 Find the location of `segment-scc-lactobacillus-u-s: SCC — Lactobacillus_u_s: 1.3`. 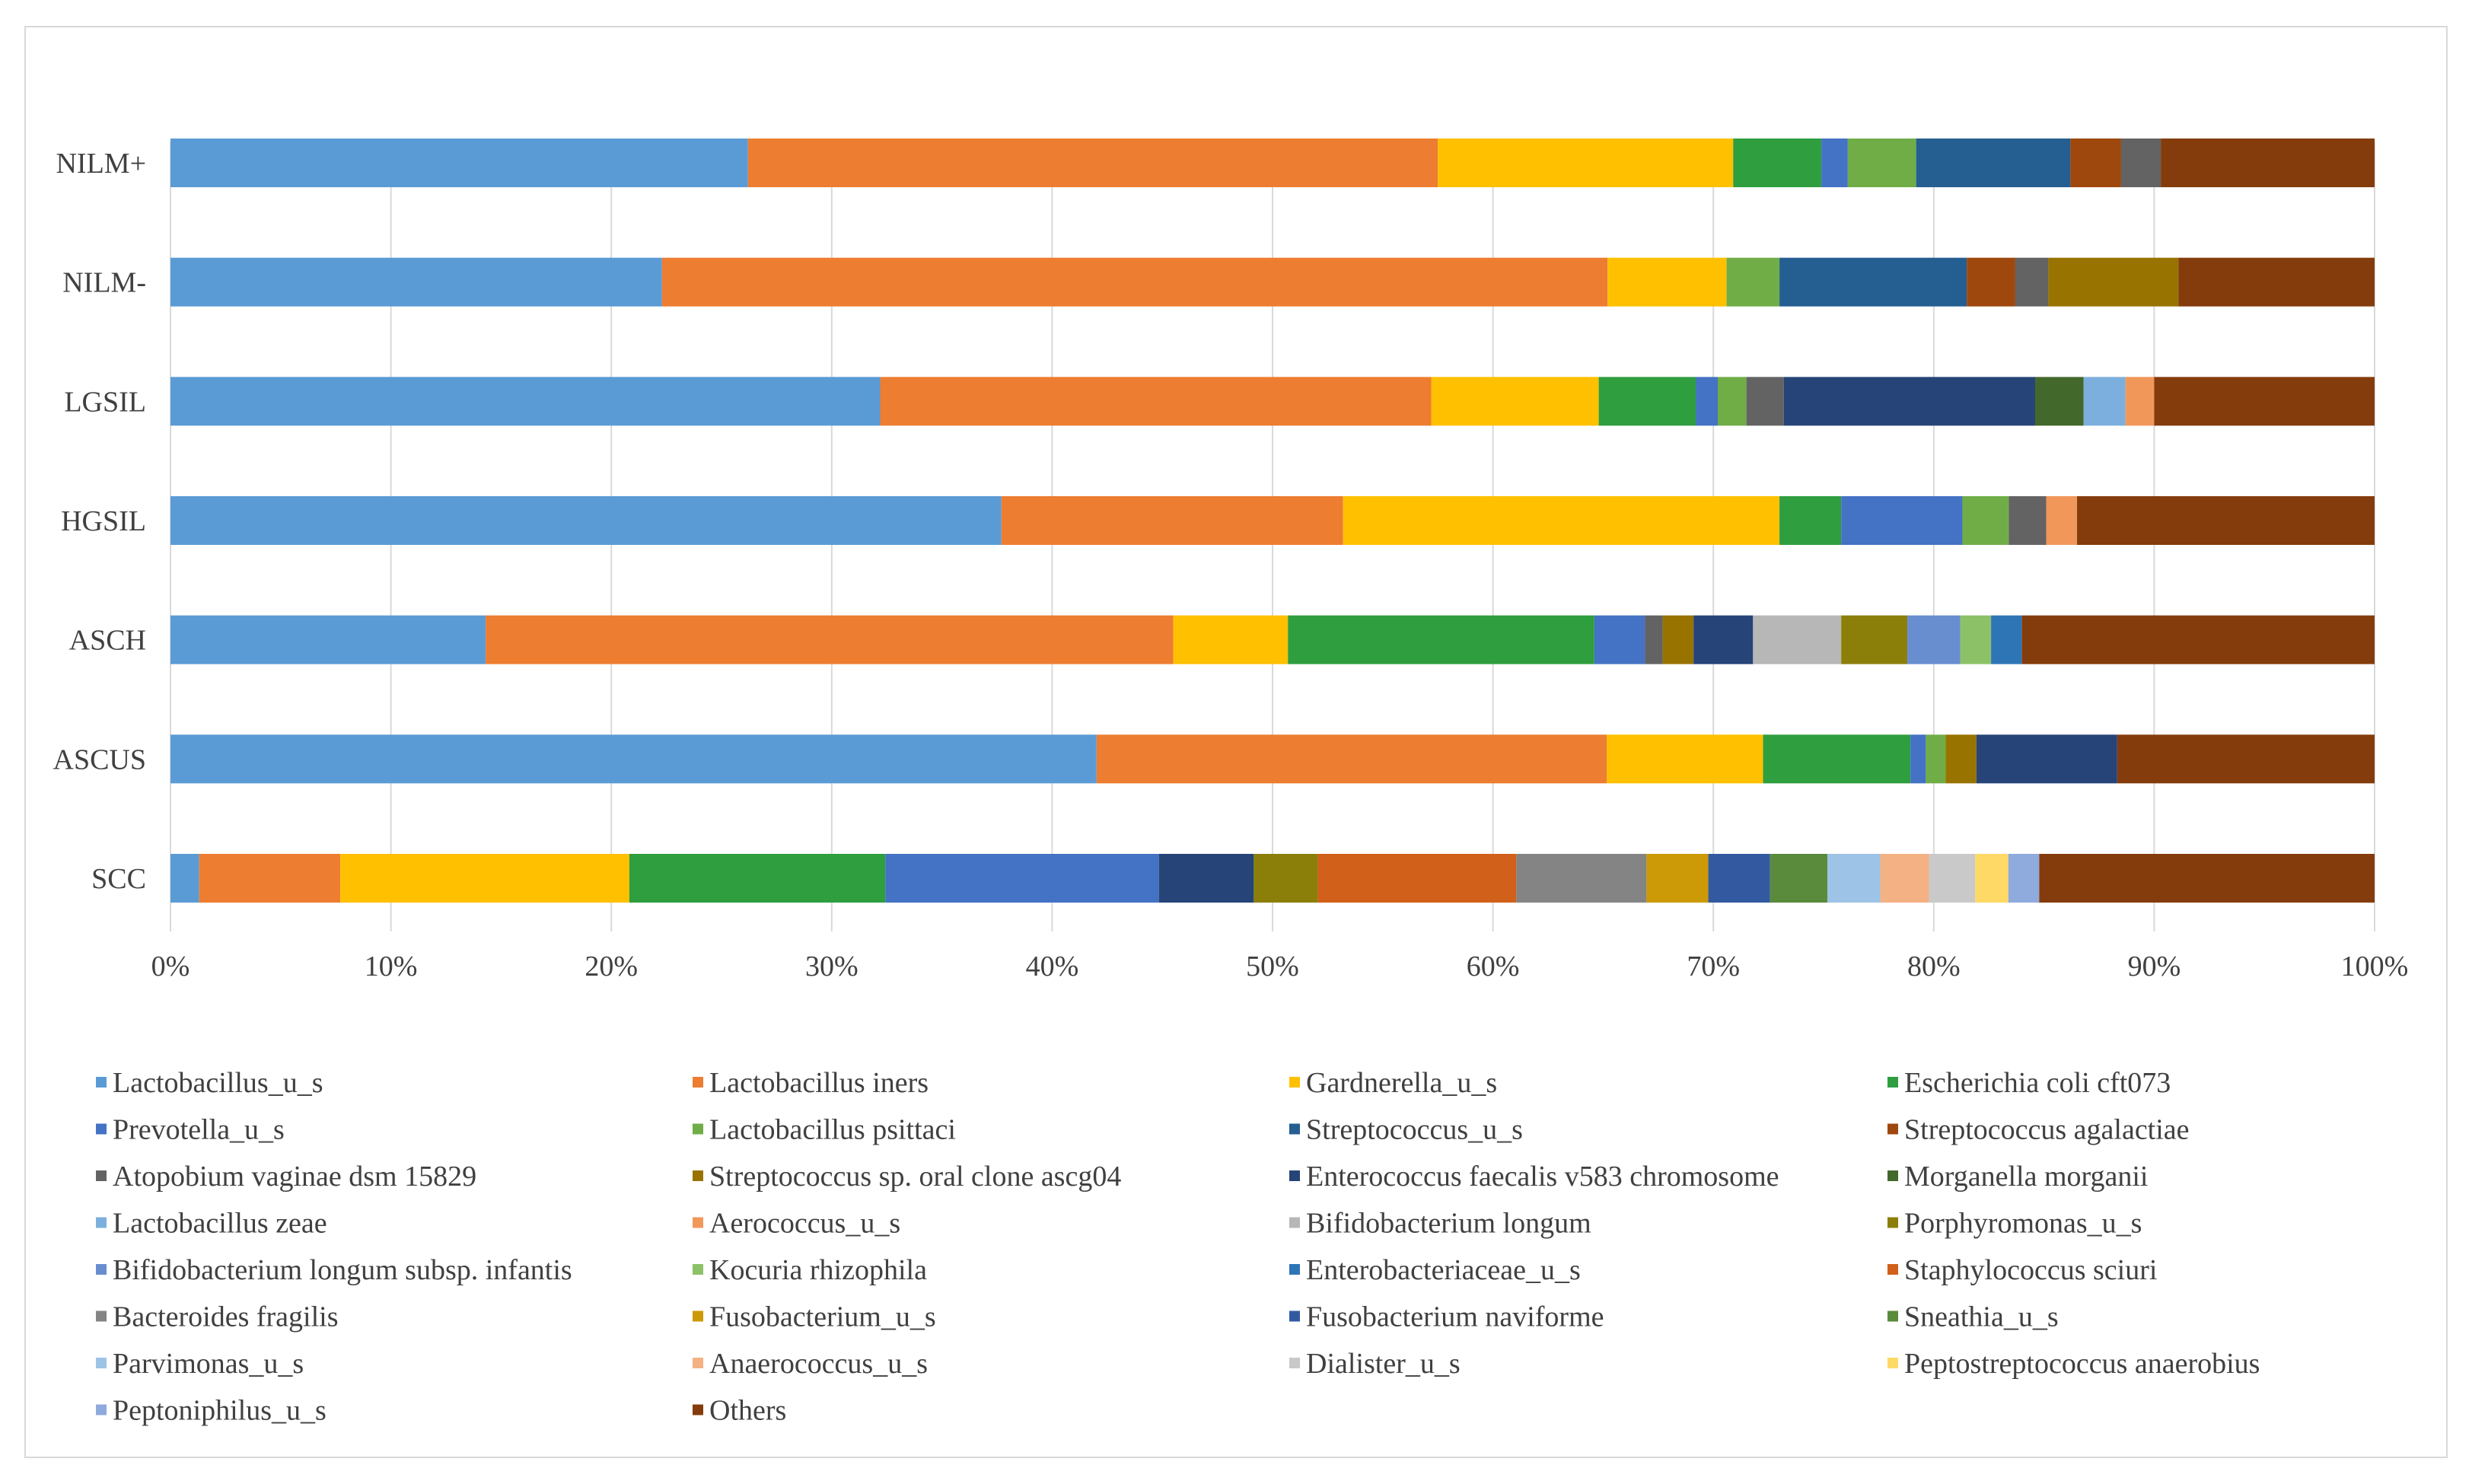

segment-scc-lactobacillus-u-s: SCC — Lactobacillus_u_s: 1.3 is located at coordinates (184, 879).